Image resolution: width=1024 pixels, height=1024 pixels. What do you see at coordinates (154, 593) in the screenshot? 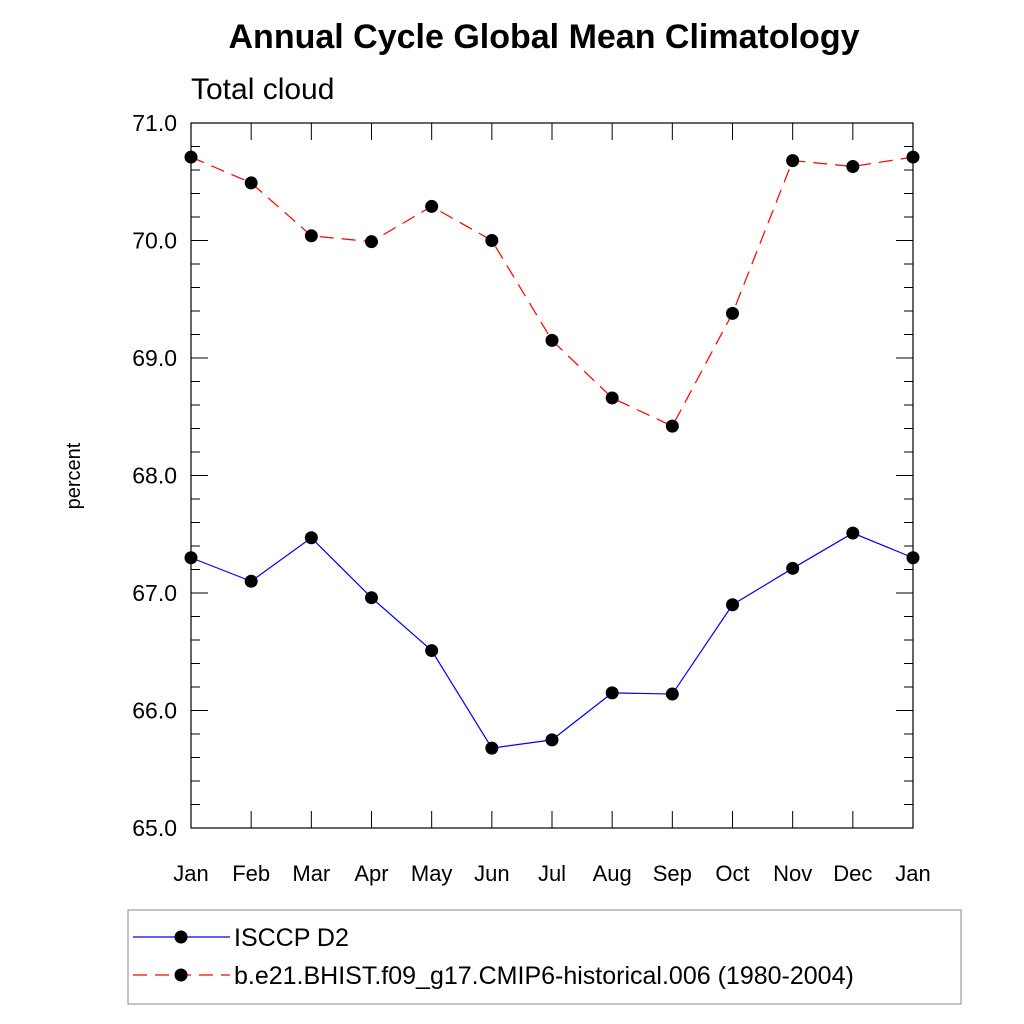
I see `y-tick-label: 67.0` at bounding box center [154, 593].